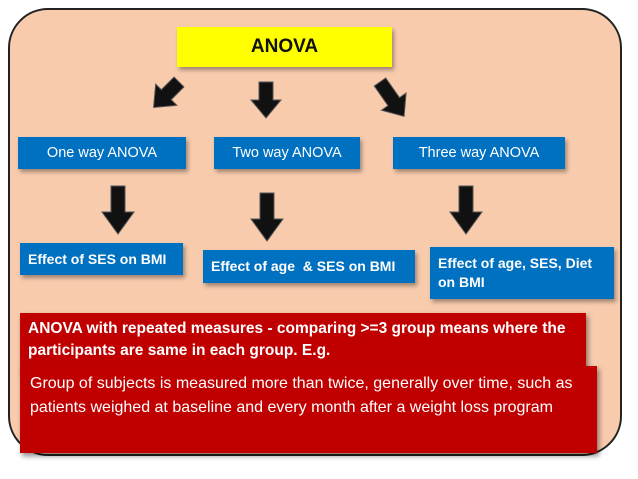 The width and height of the screenshot is (638, 479). I want to click on effect-label-2: Effect of age & SES on BMI, so click(303, 266).